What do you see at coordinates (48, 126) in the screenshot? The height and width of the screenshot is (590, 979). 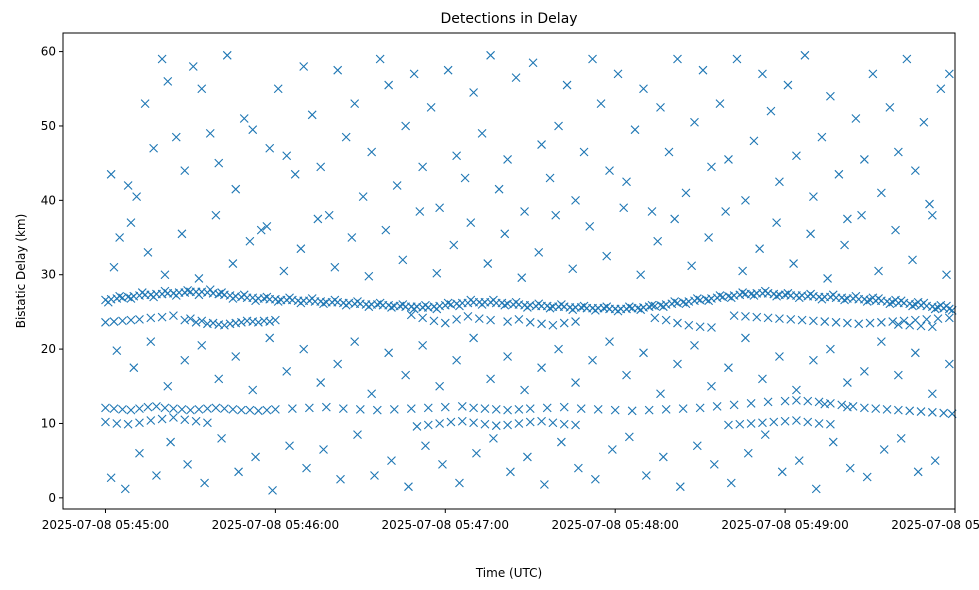 I see `y-tick-label: 50` at bounding box center [48, 126].